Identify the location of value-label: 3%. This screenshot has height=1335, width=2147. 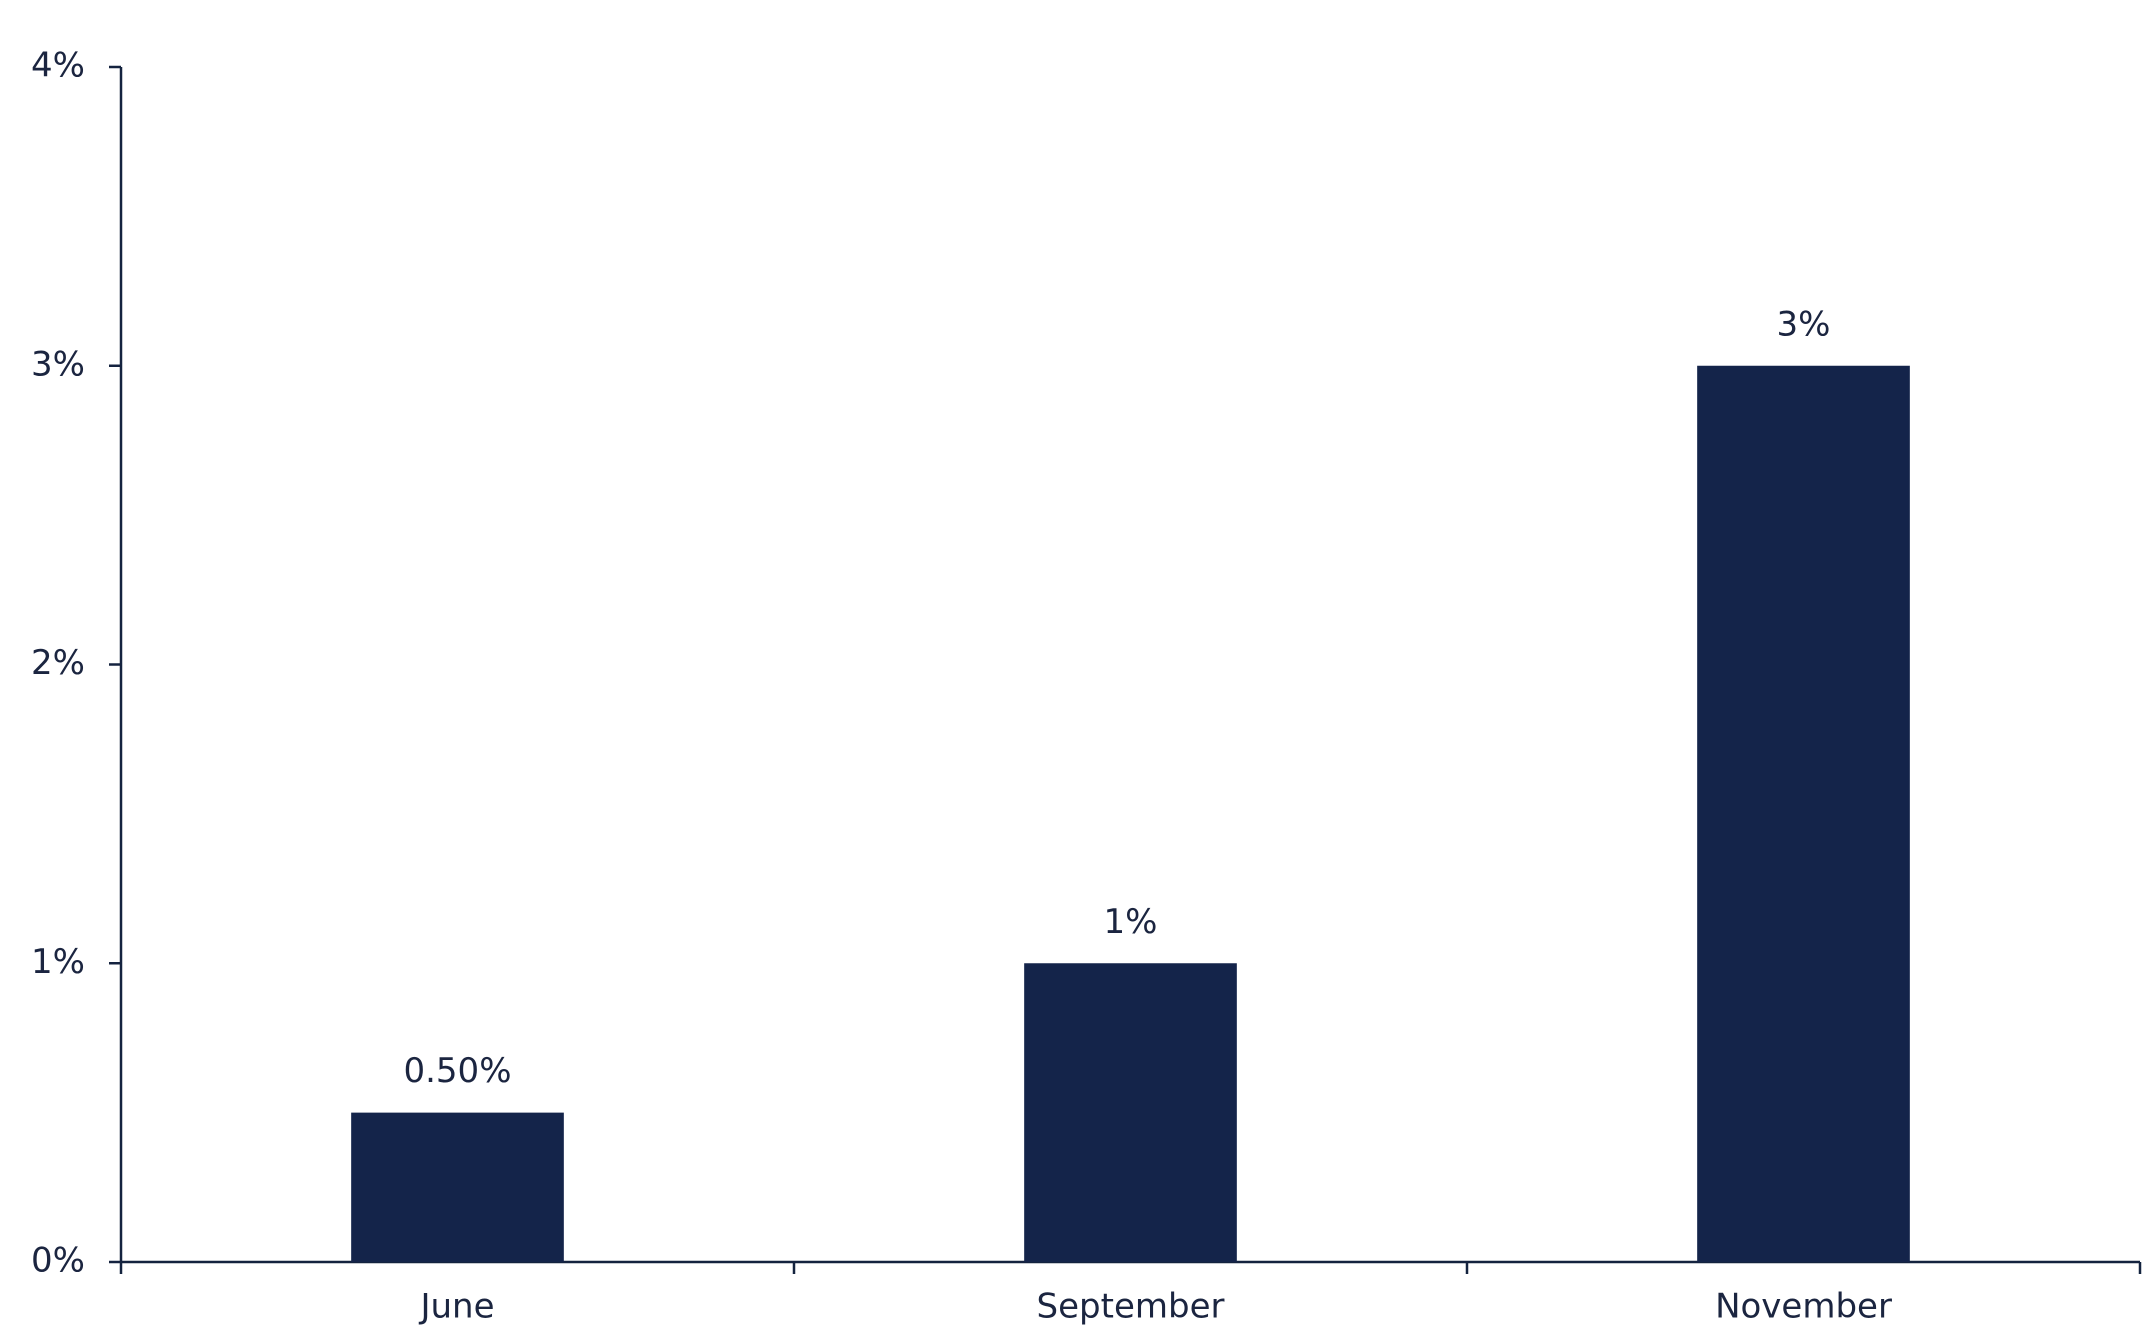
(1804, 324).